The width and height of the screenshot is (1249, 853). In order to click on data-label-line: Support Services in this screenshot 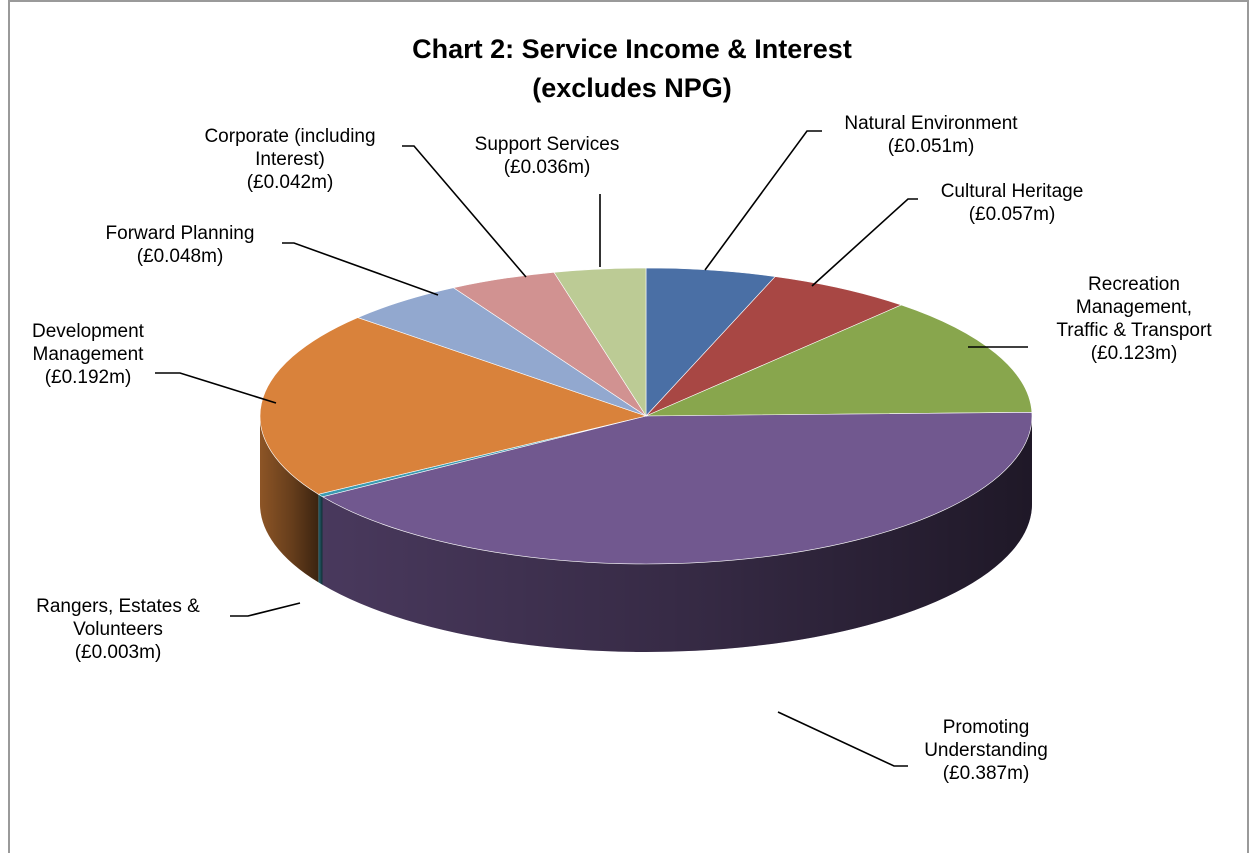, I will do `click(547, 144)`.